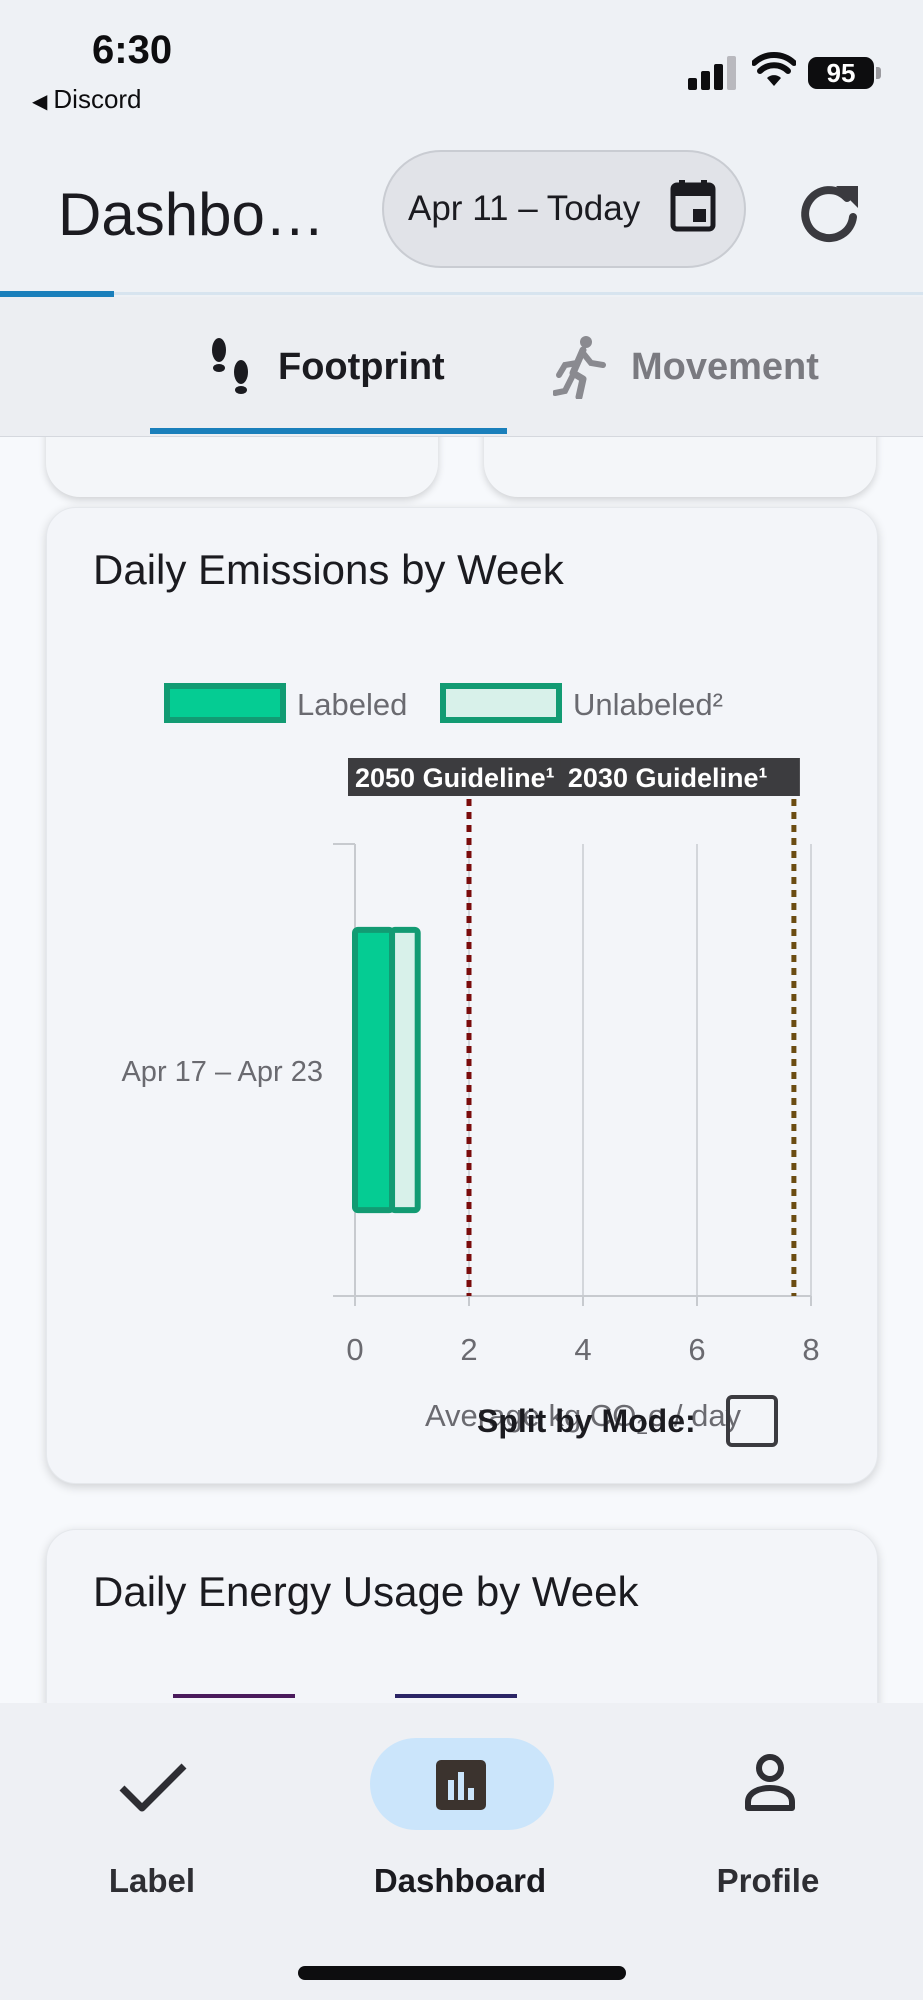  I want to click on tab-movement: Movement, so click(713, 367).